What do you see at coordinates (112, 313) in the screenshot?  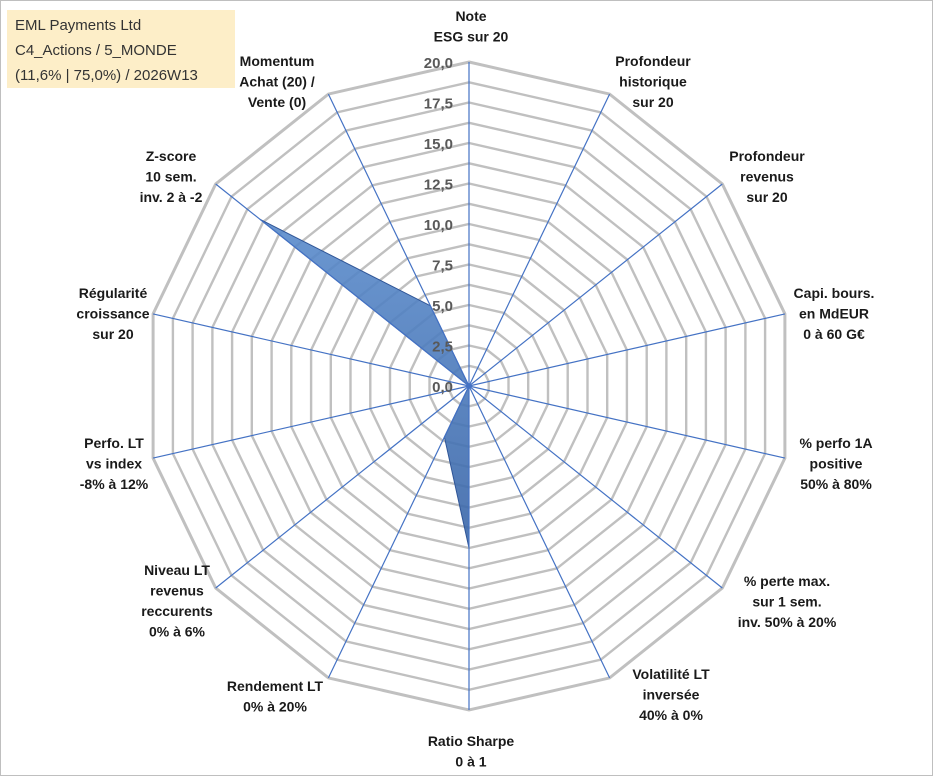 I see `axis-label: Régularité croissance sur 20` at bounding box center [112, 313].